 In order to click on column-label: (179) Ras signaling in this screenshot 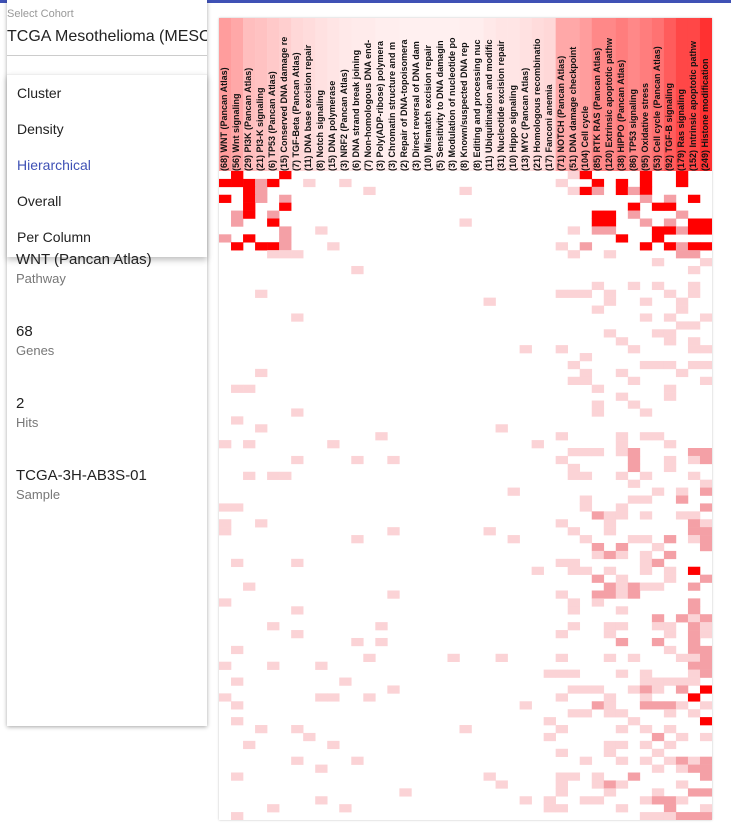, I will do `click(680, 129)`.